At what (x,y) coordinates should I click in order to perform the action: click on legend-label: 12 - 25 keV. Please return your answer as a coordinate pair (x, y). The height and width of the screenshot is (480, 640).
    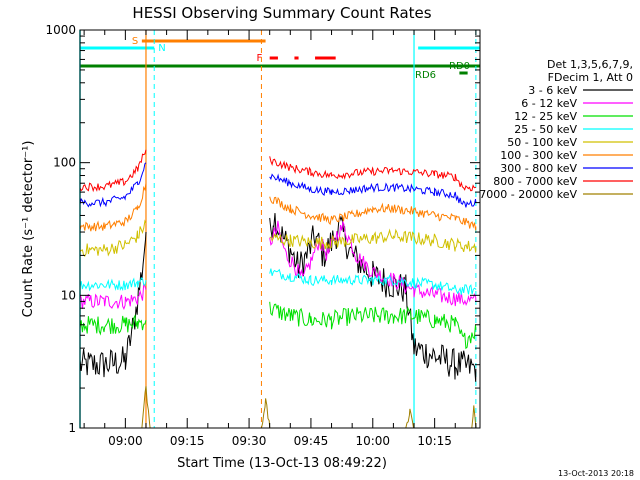
    Looking at the image, I should click on (545, 116).